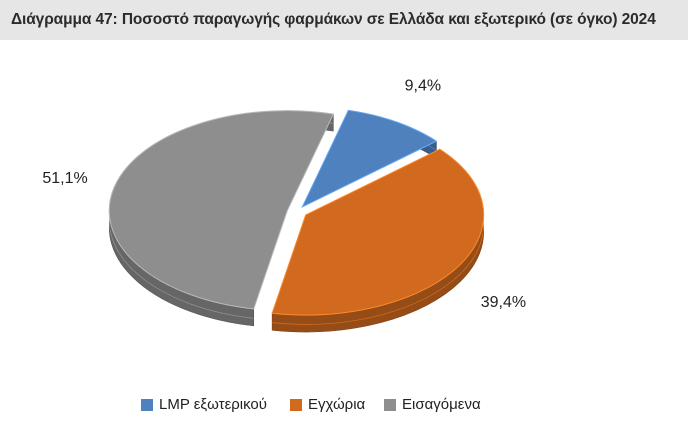 This screenshot has width=688, height=425. I want to click on legend-swatch-domestic, so click(296, 404).